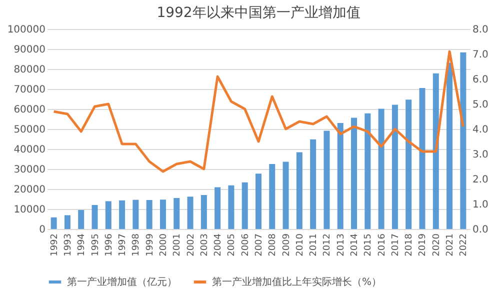 The width and height of the screenshot is (499, 298). I want to click on chart-title: 1992年以来中国第一产业增加值, so click(258, 13).